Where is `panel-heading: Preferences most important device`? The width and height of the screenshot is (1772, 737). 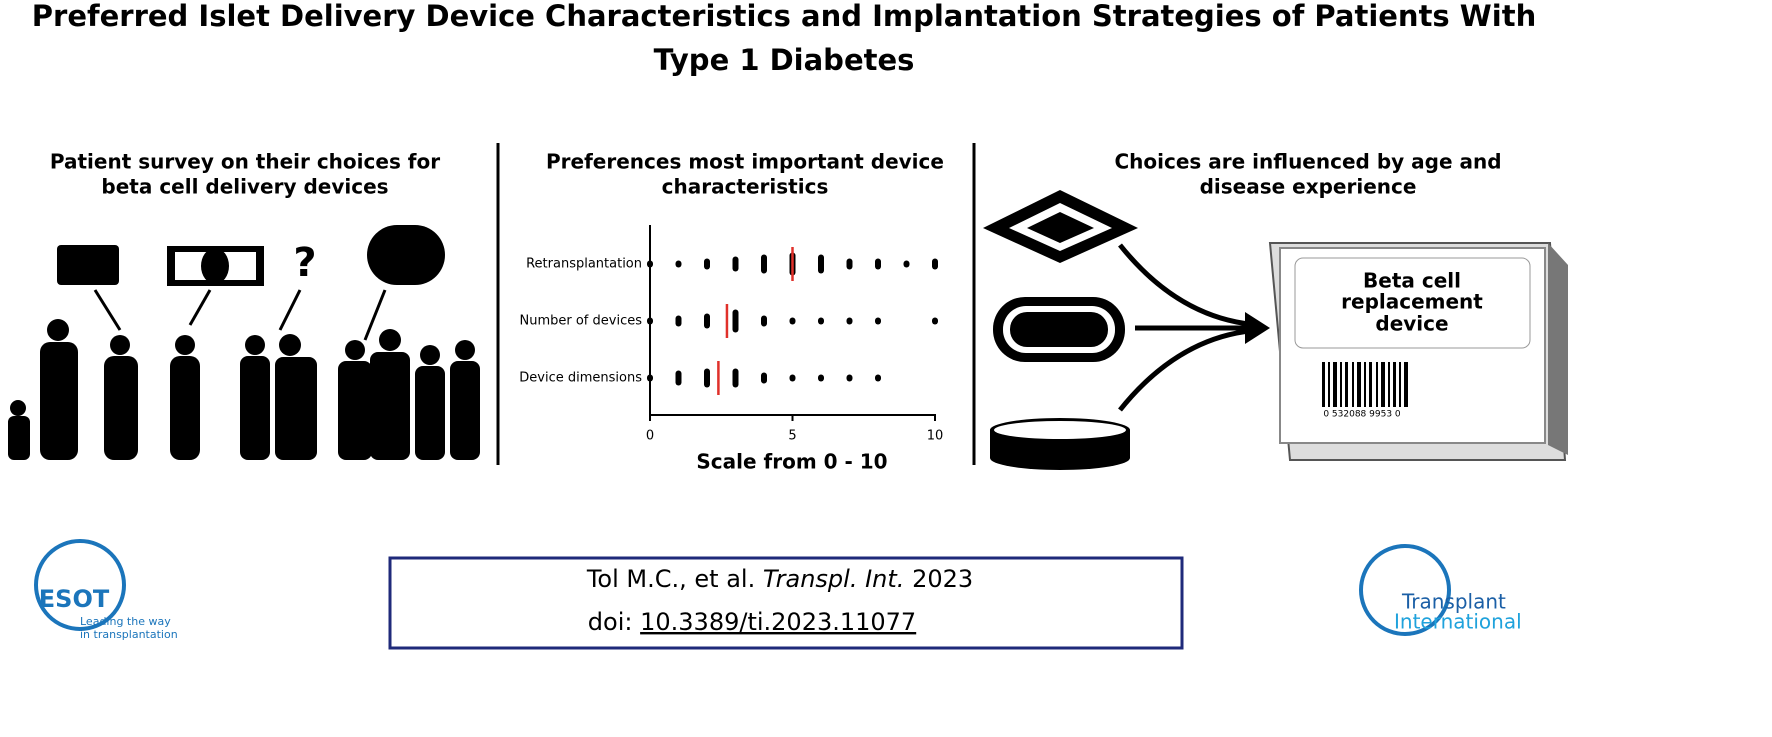
panel-heading: Preferences most important device is located at coordinates (745, 162).